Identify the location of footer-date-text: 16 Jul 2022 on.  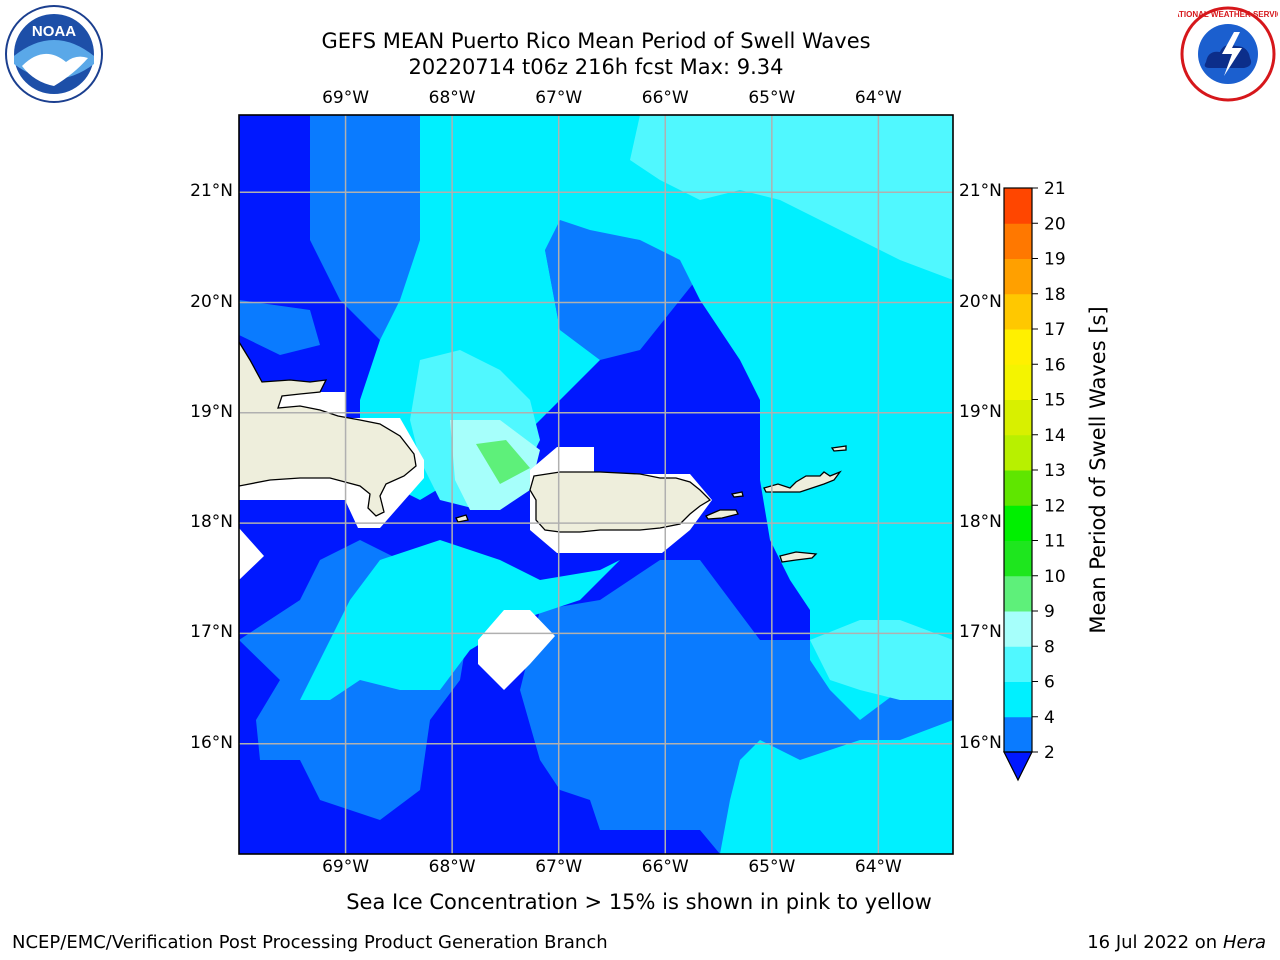
(1155, 942).